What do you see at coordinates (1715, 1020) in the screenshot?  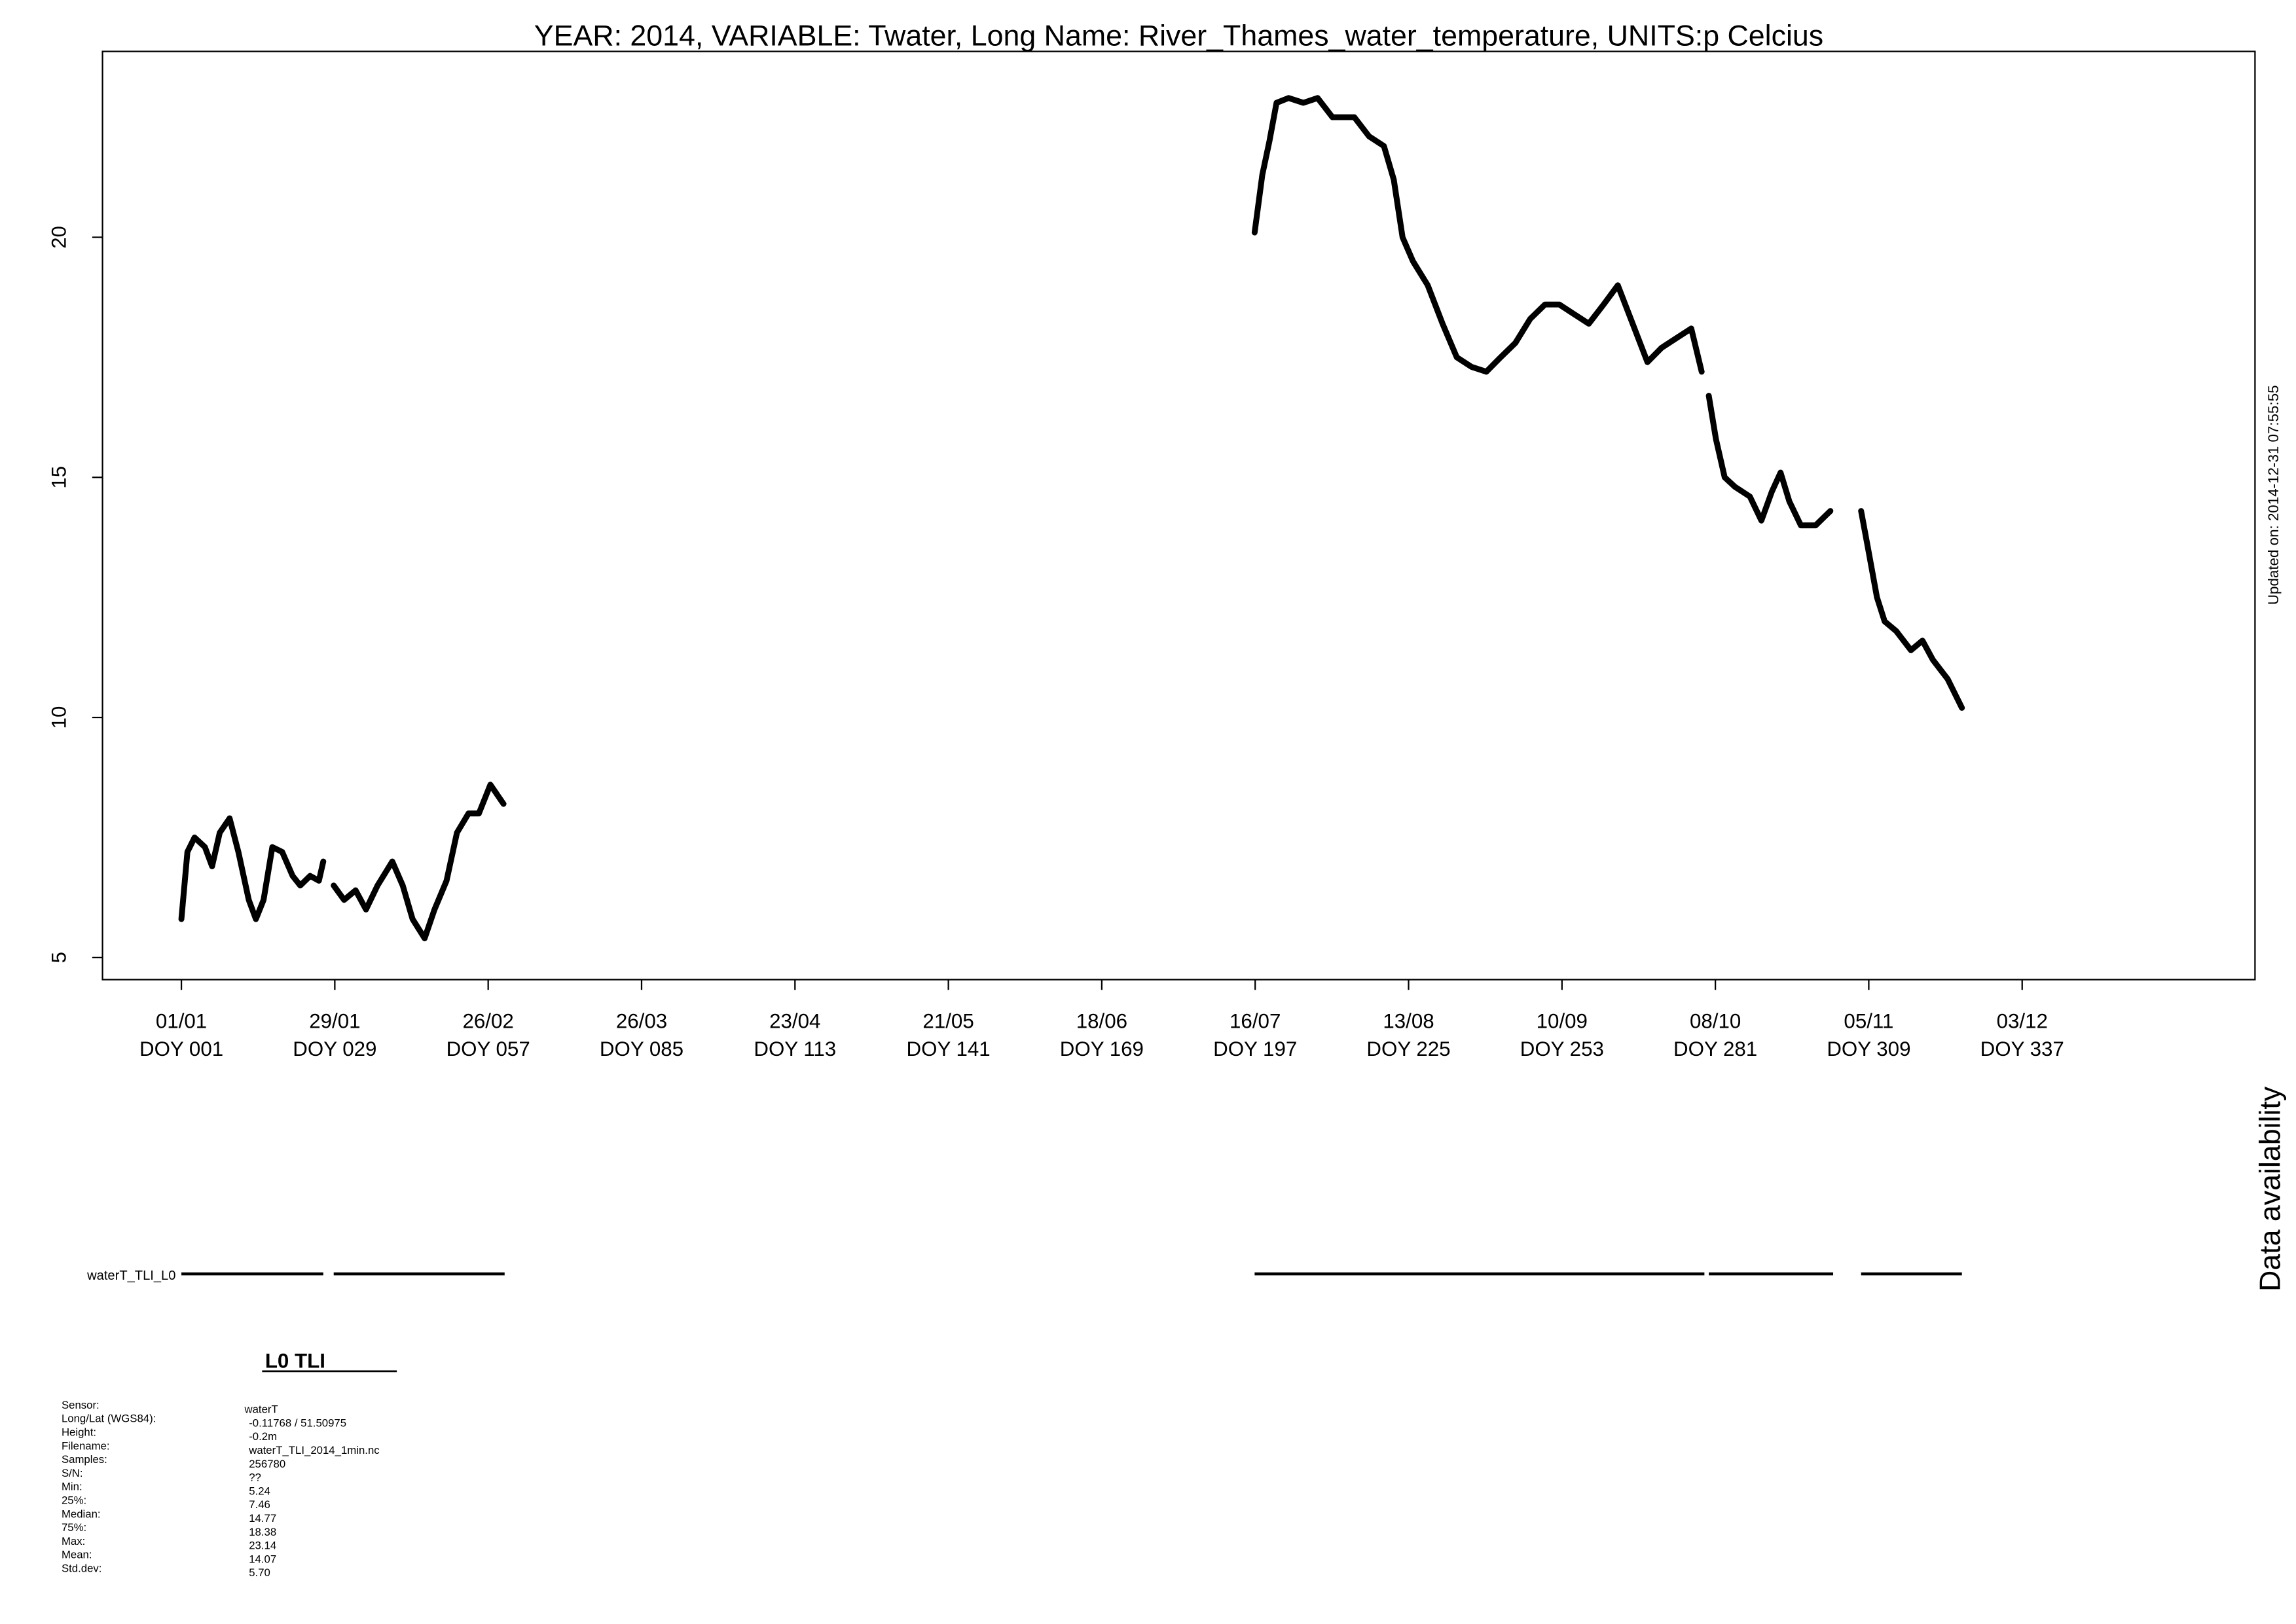 I see `x-tick-label: 08/10` at bounding box center [1715, 1020].